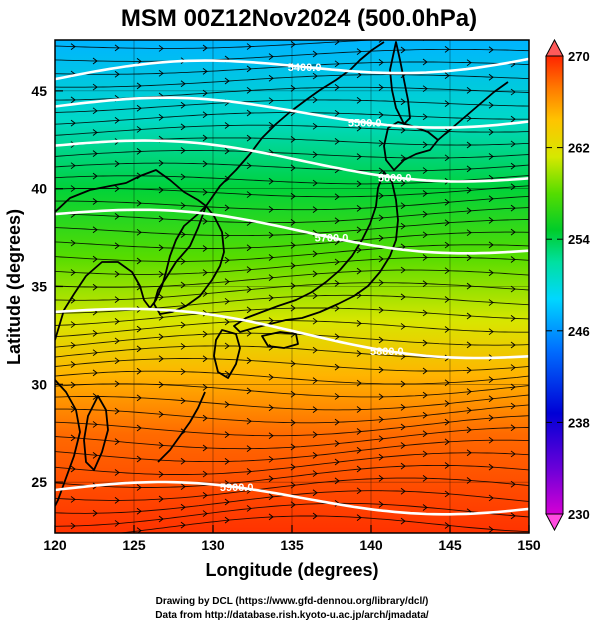  I want to click on contour-label: 5800.0, so click(387, 352).